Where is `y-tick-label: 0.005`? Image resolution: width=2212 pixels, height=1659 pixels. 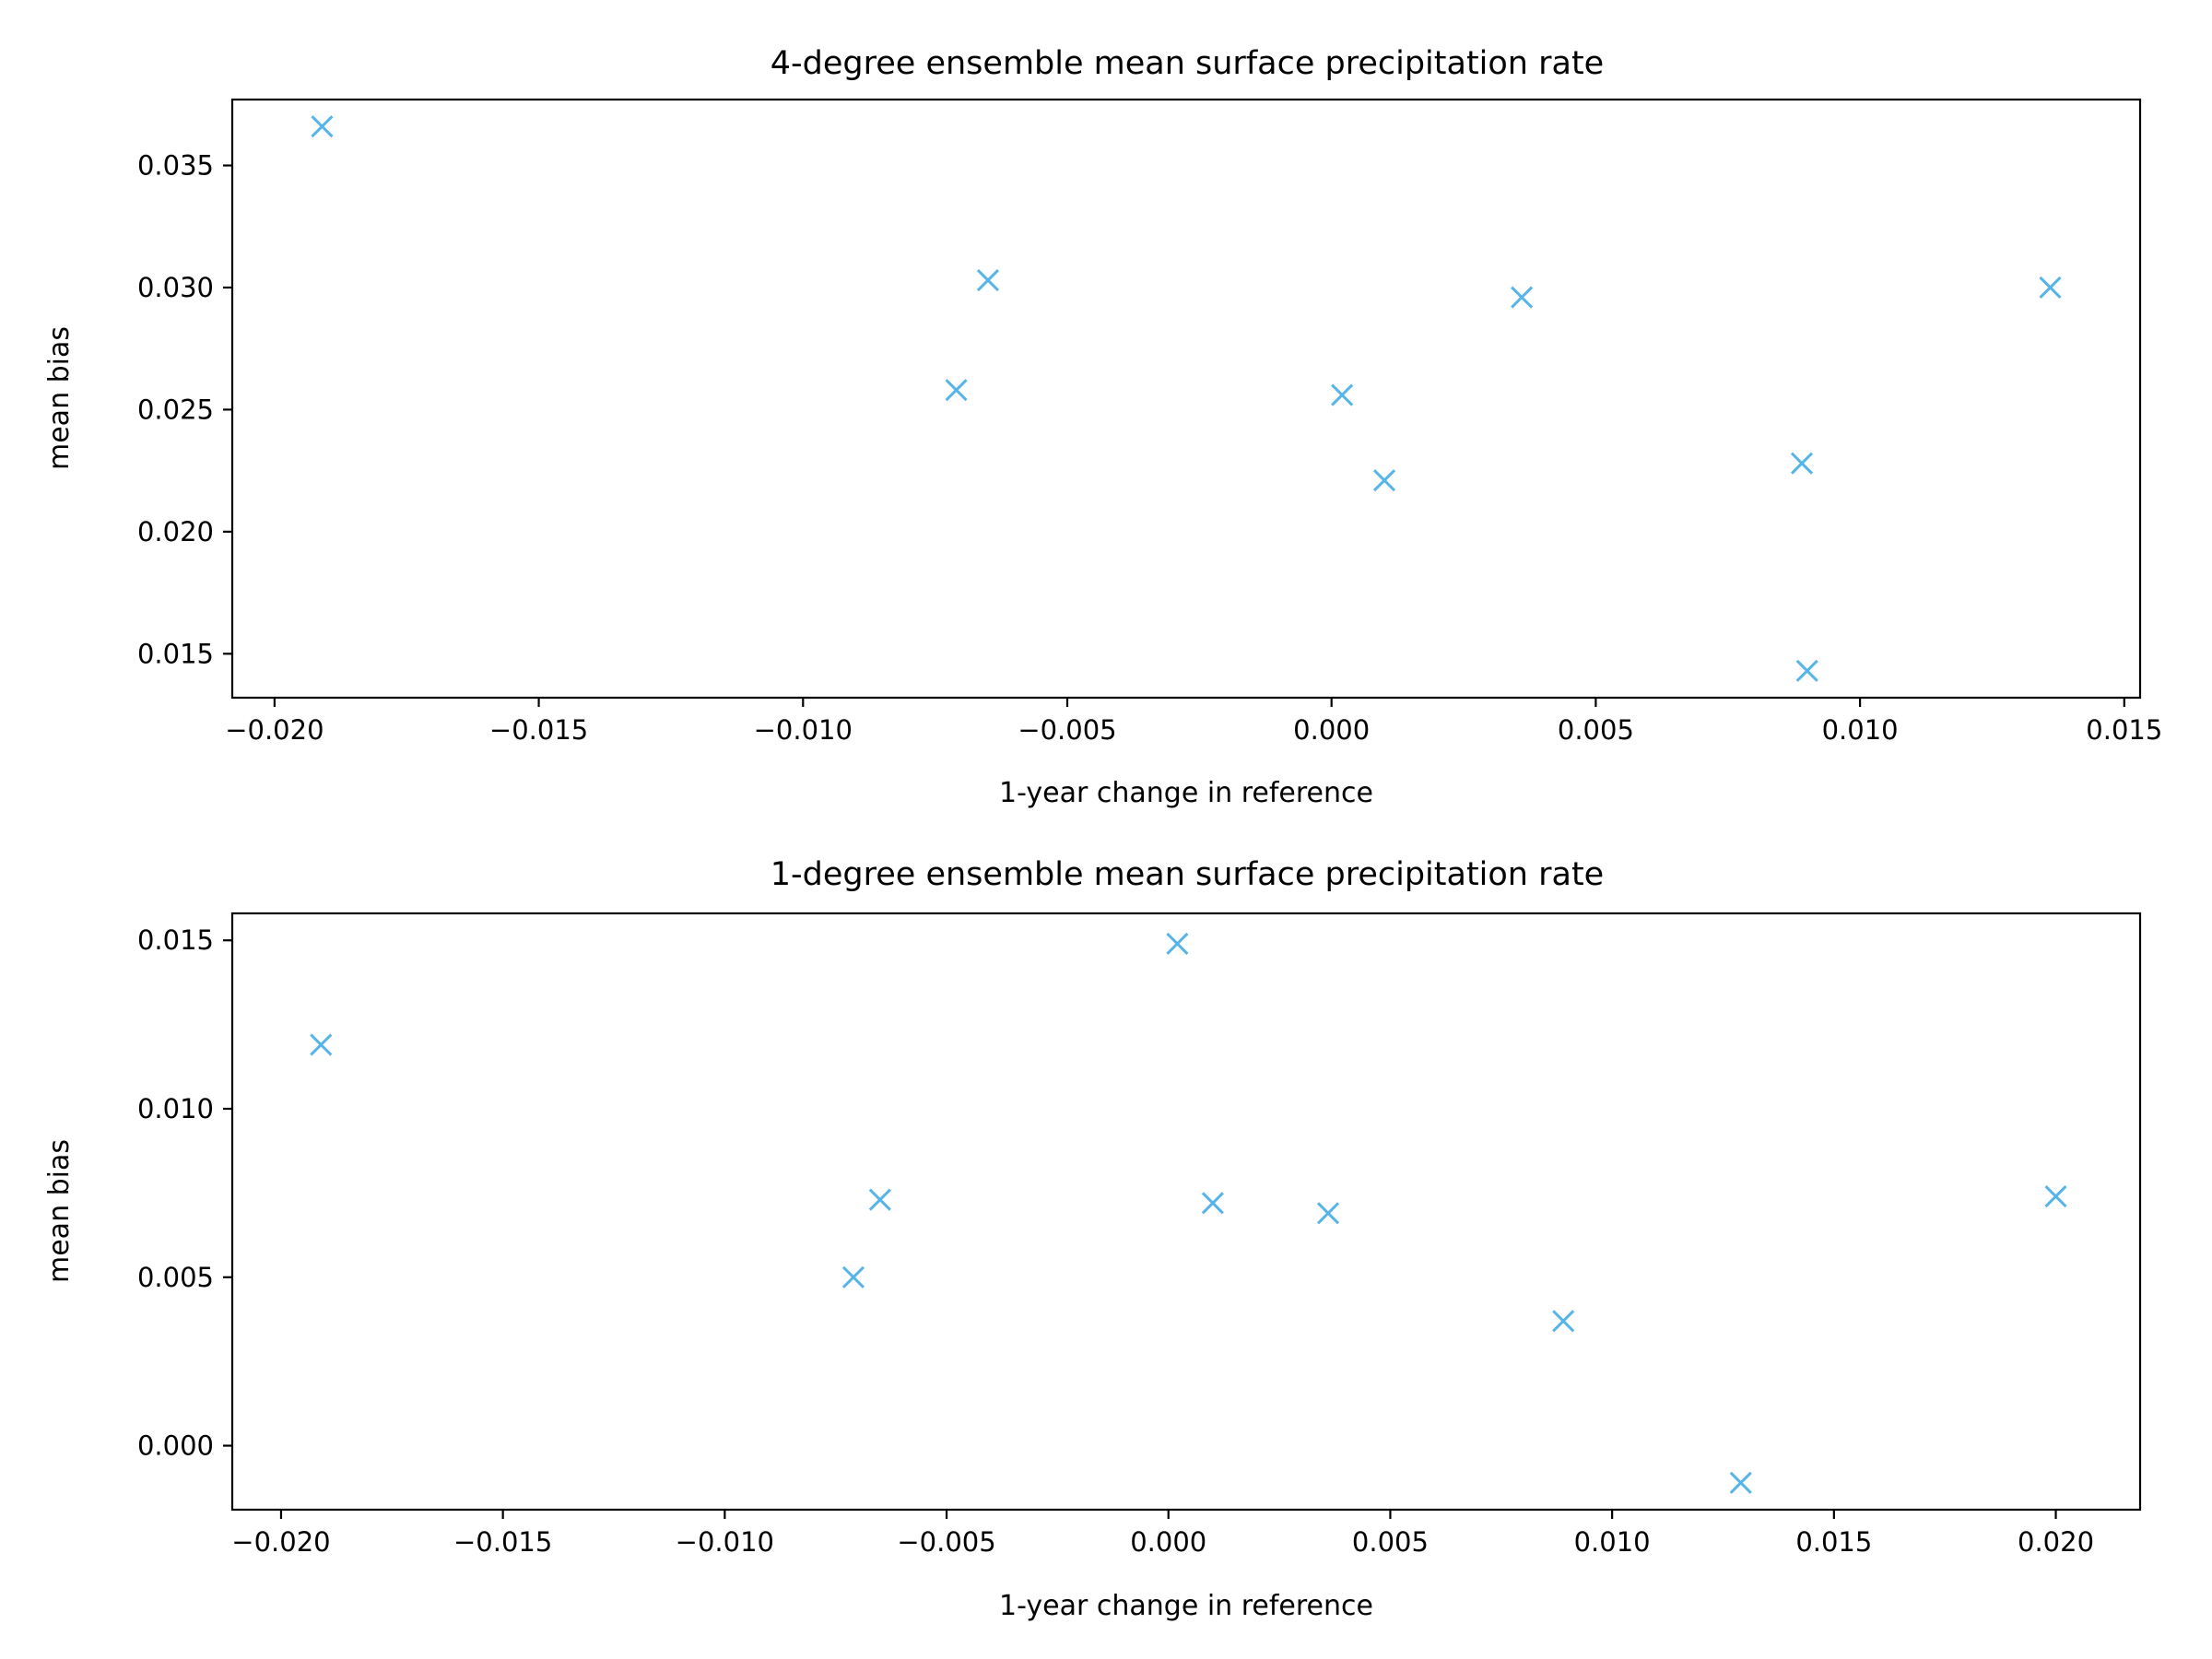 y-tick-label: 0.005 is located at coordinates (175, 1277).